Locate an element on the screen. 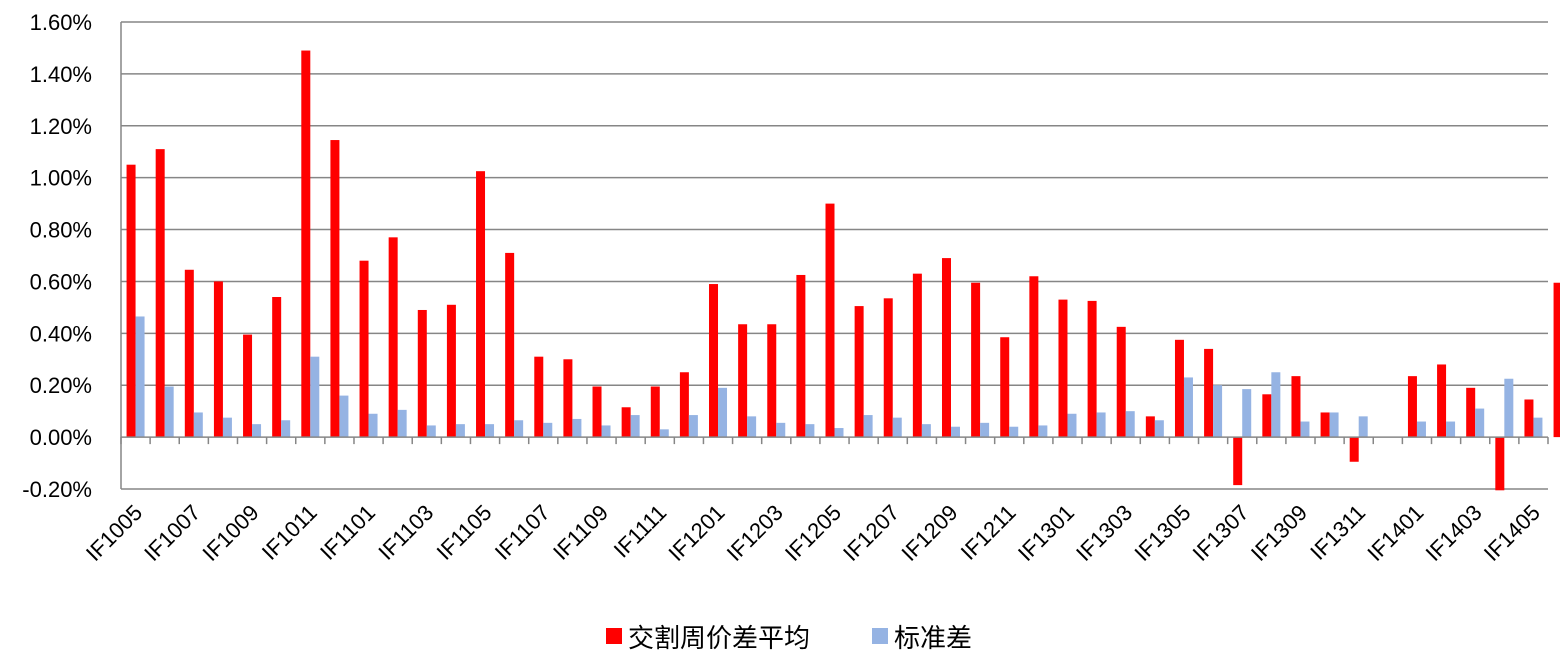 The height and width of the screenshot is (660, 1560). x-tick-label: IF1011 is located at coordinates (289, 532).